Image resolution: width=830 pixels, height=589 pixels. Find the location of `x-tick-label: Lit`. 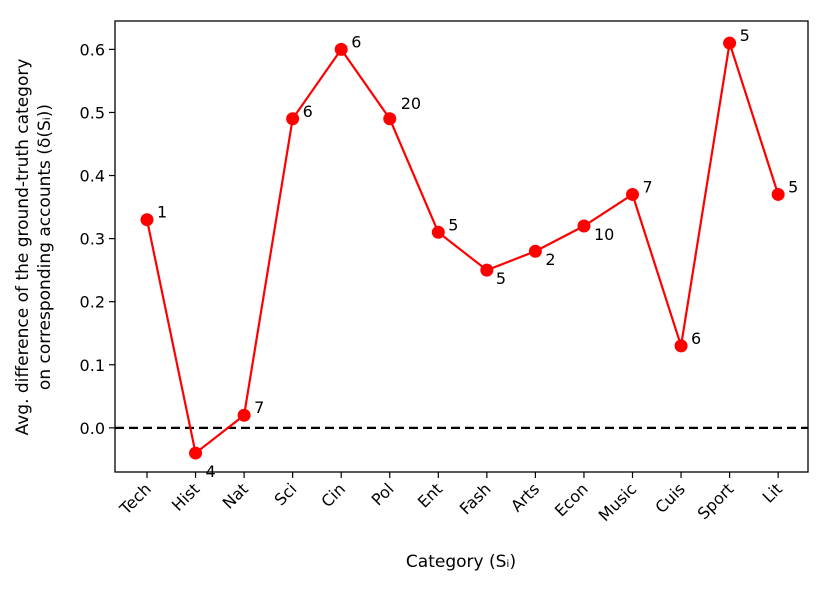

x-tick-label: Lit is located at coordinates (772, 492).